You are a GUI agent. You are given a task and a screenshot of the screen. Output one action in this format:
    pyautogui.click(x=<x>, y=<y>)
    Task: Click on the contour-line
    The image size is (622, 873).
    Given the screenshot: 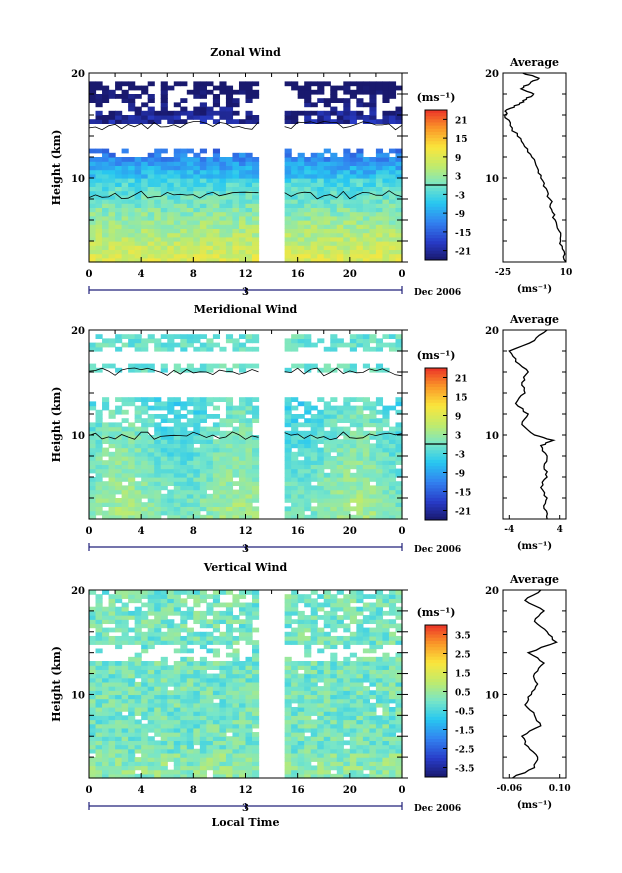 What is the action you would take?
    pyautogui.click(x=245, y=372)
    